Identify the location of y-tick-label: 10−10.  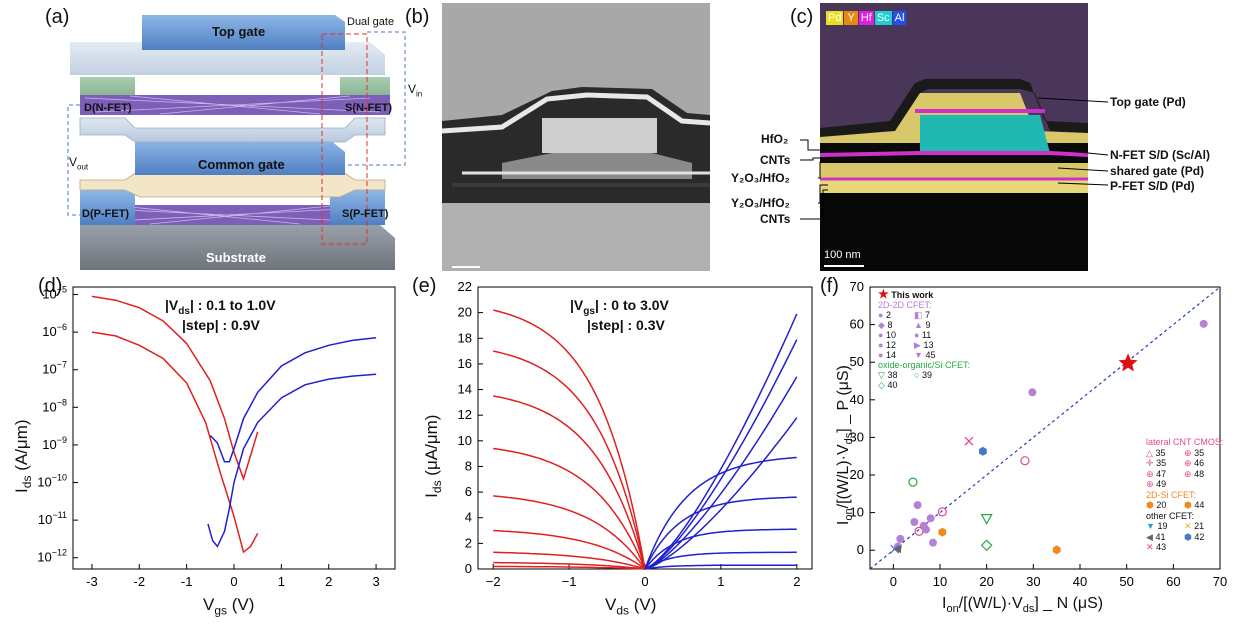
(52, 481).